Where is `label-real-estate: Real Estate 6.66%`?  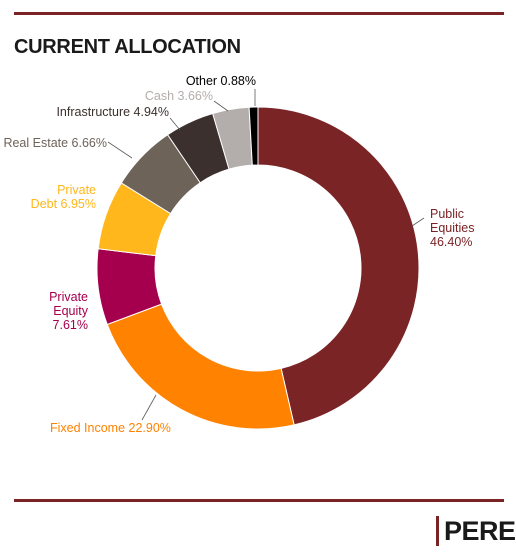 label-real-estate: Real Estate 6.66% is located at coordinates (55, 143).